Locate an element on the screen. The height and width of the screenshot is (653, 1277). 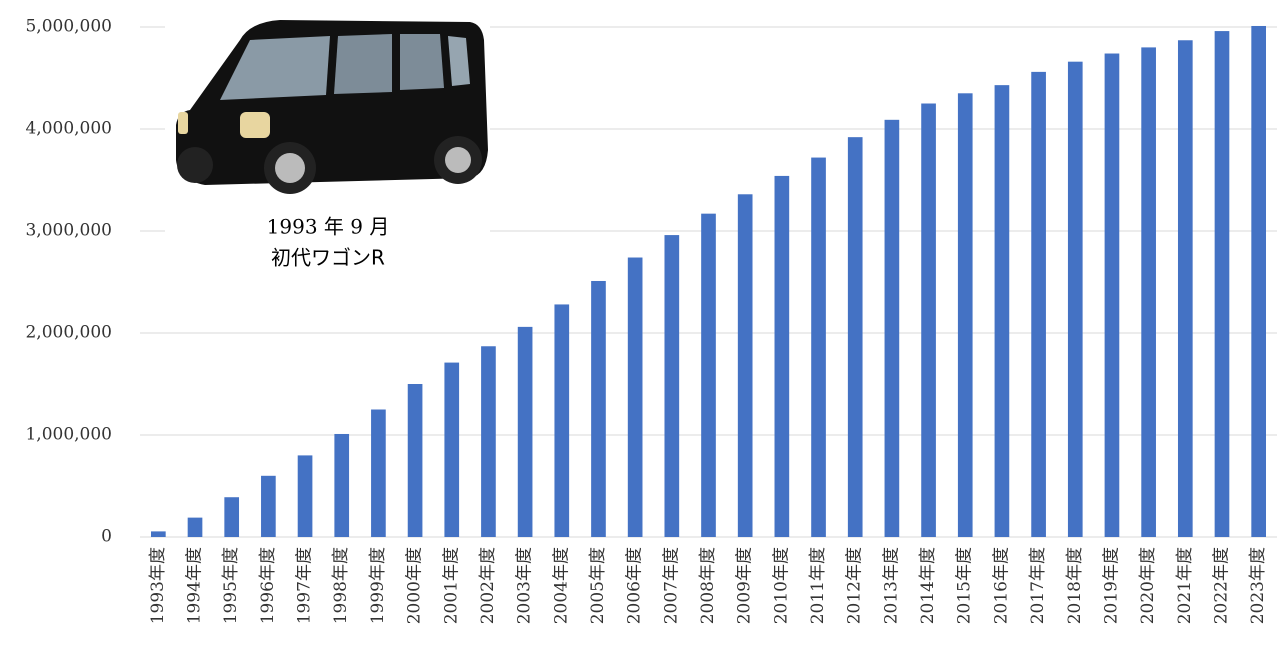
x-tick-label: 2016年度 is located at coordinates (1001, 585).